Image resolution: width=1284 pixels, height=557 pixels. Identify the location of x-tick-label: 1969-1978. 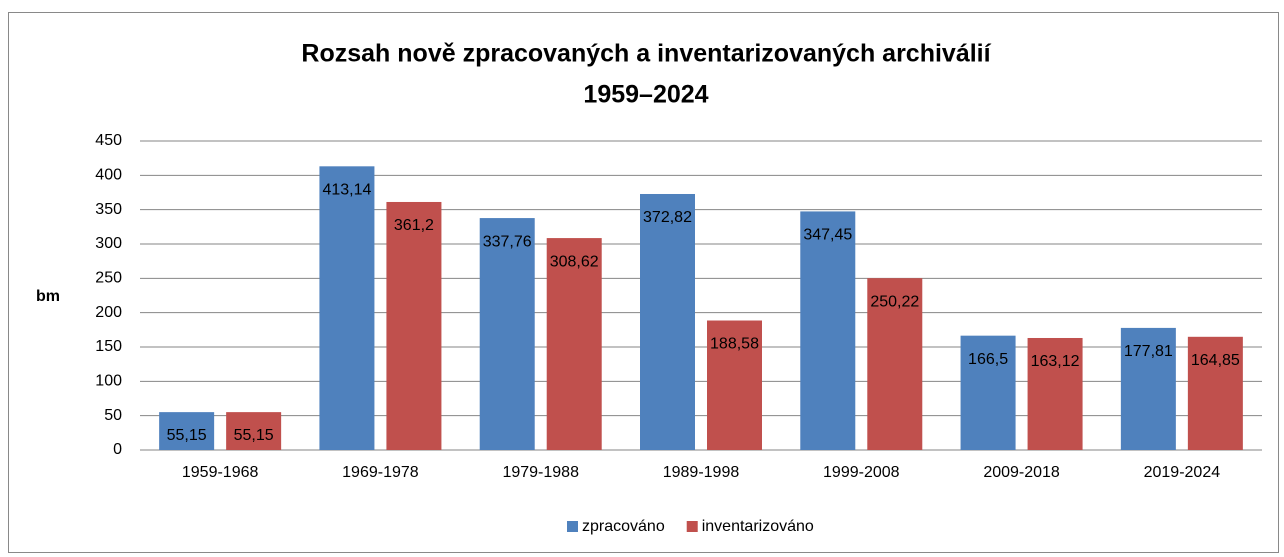
(380, 472).